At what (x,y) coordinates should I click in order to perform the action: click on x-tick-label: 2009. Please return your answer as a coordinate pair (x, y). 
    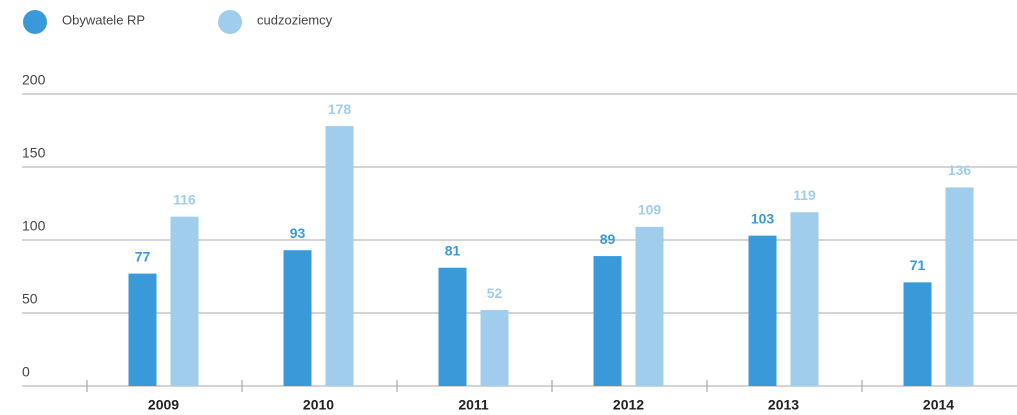
    Looking at the image, I should click on (163, 405).